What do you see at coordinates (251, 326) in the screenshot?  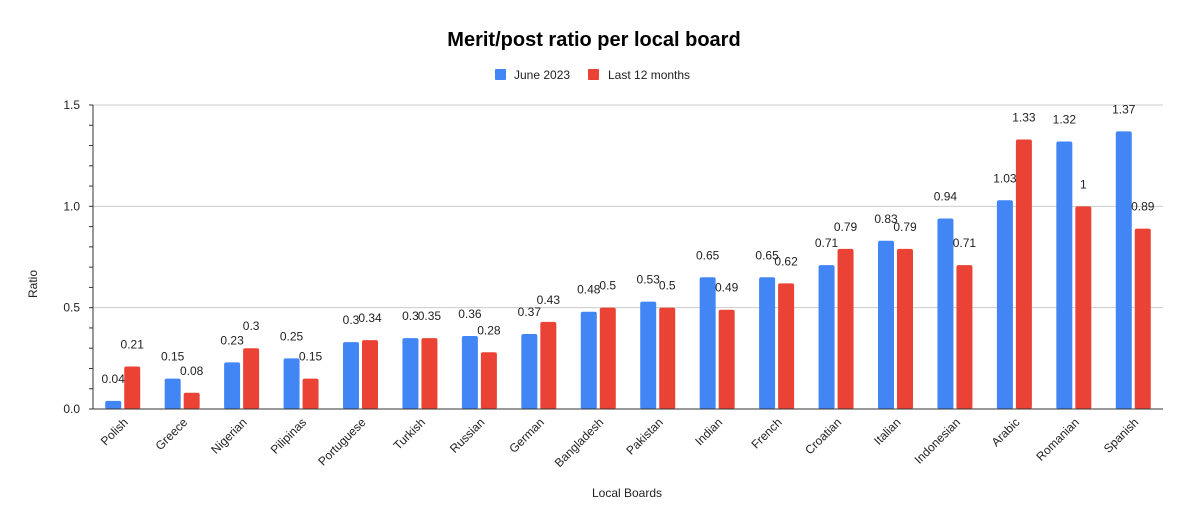 I see `data-label-last-12-months-nigerian: 0.3` at bounding box center [251, 326].